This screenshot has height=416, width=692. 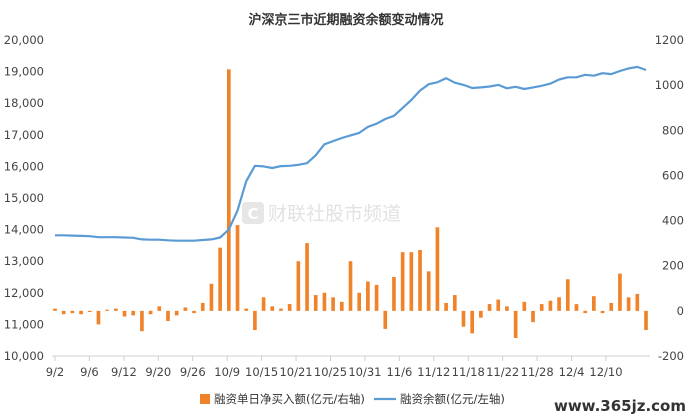 What do you see at coordinates (24, 72) in the screenshot?
I see `left-tick-label: 19,000` at bounding box center [24, 72].